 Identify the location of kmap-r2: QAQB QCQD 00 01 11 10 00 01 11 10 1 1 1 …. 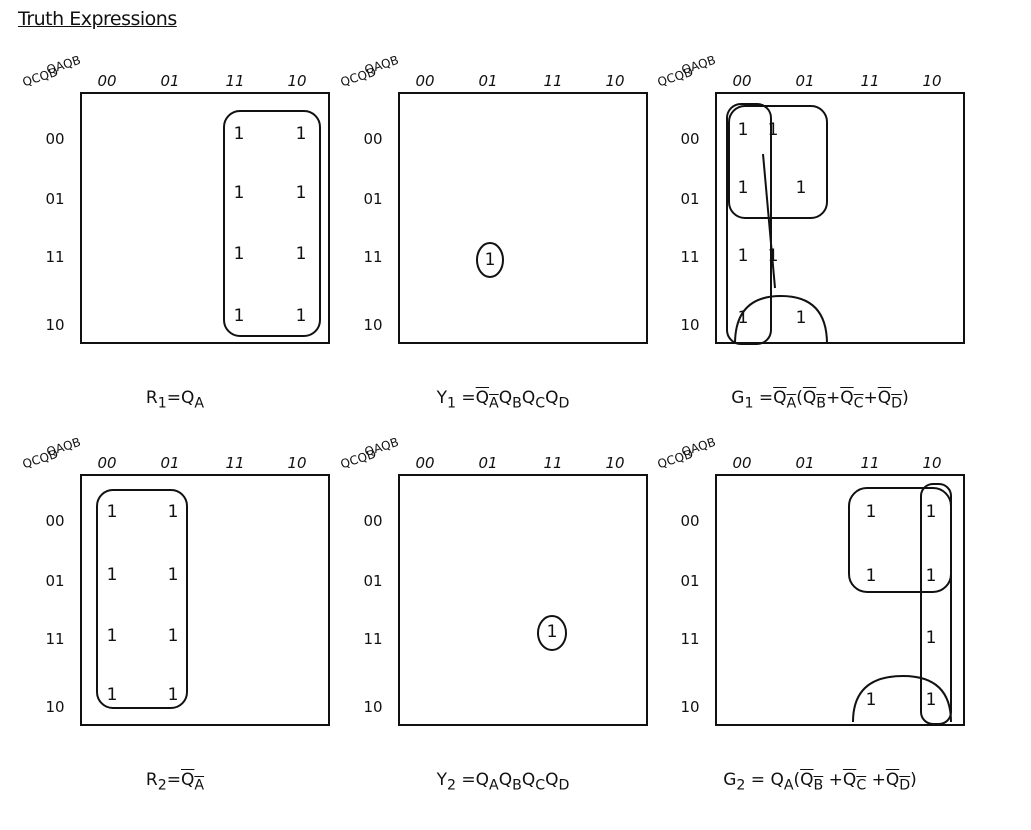
(180, 622).